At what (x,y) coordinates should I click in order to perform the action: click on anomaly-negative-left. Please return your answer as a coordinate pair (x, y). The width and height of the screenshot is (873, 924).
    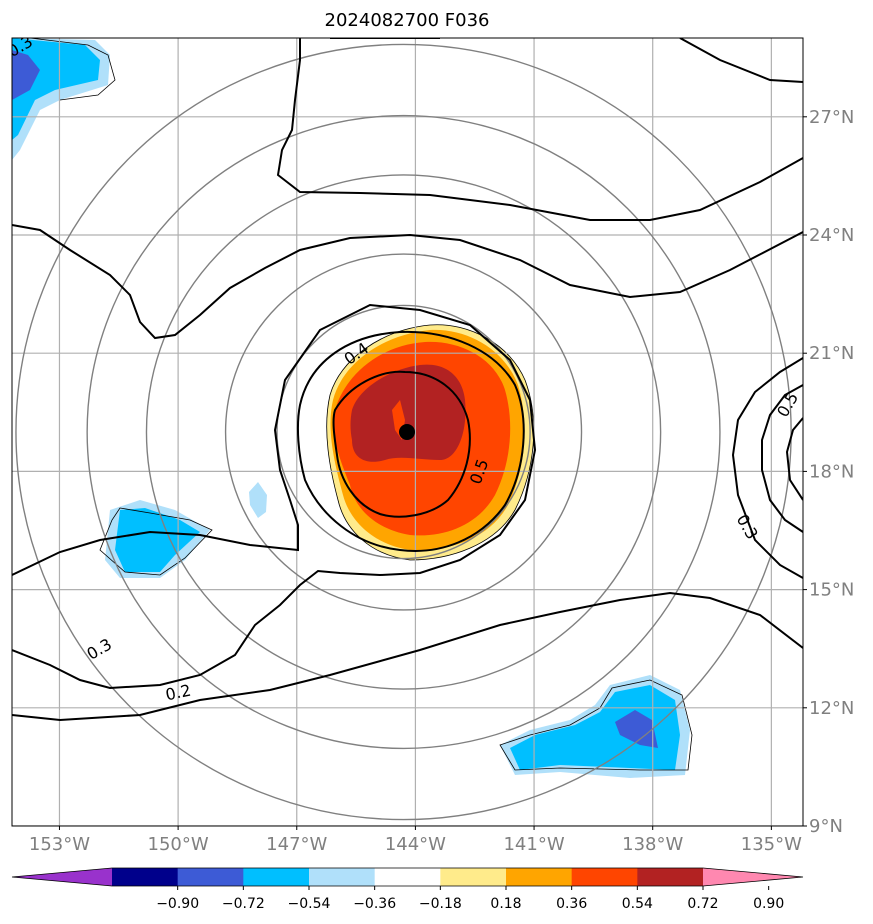
    Looking at the image, I should click on (157, 540).